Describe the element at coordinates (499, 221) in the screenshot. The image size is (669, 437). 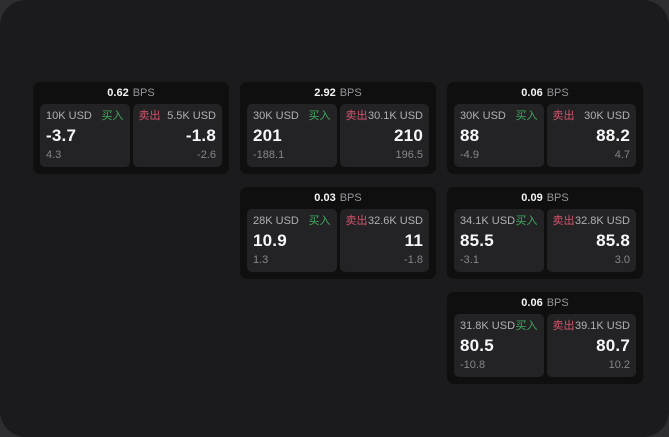
I see `buy-panel-top: 34.1K USD 买入` at that location.